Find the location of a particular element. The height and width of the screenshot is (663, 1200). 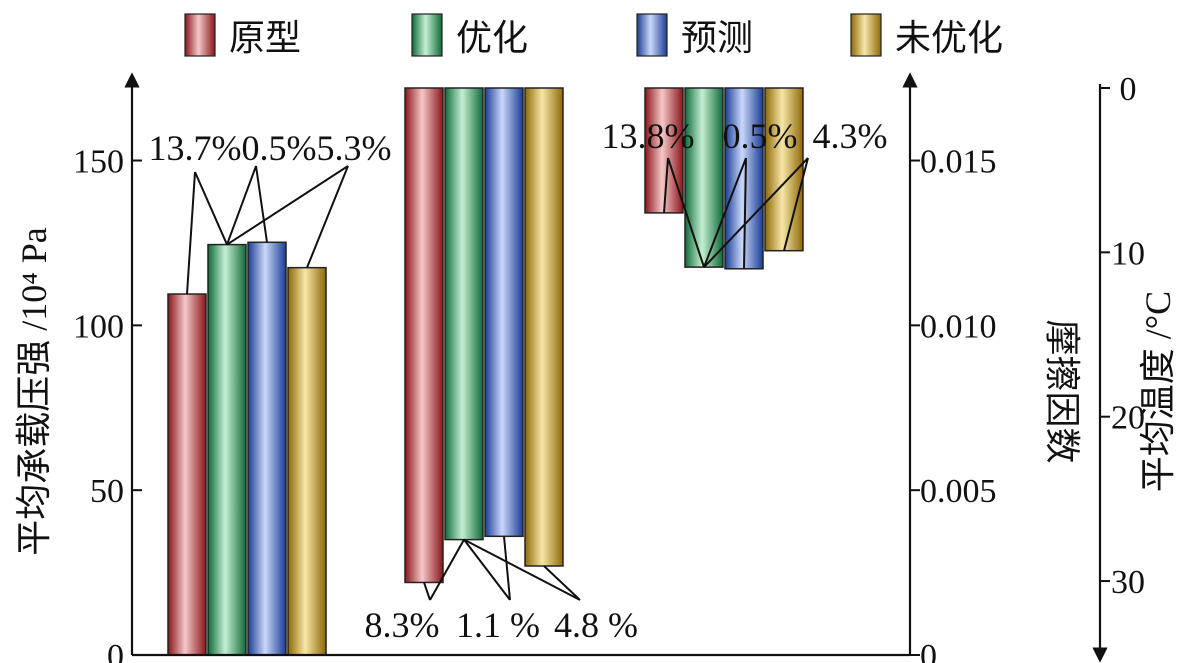

annotation-group-2-1: 8.3% is located at coordinates (402, 625).